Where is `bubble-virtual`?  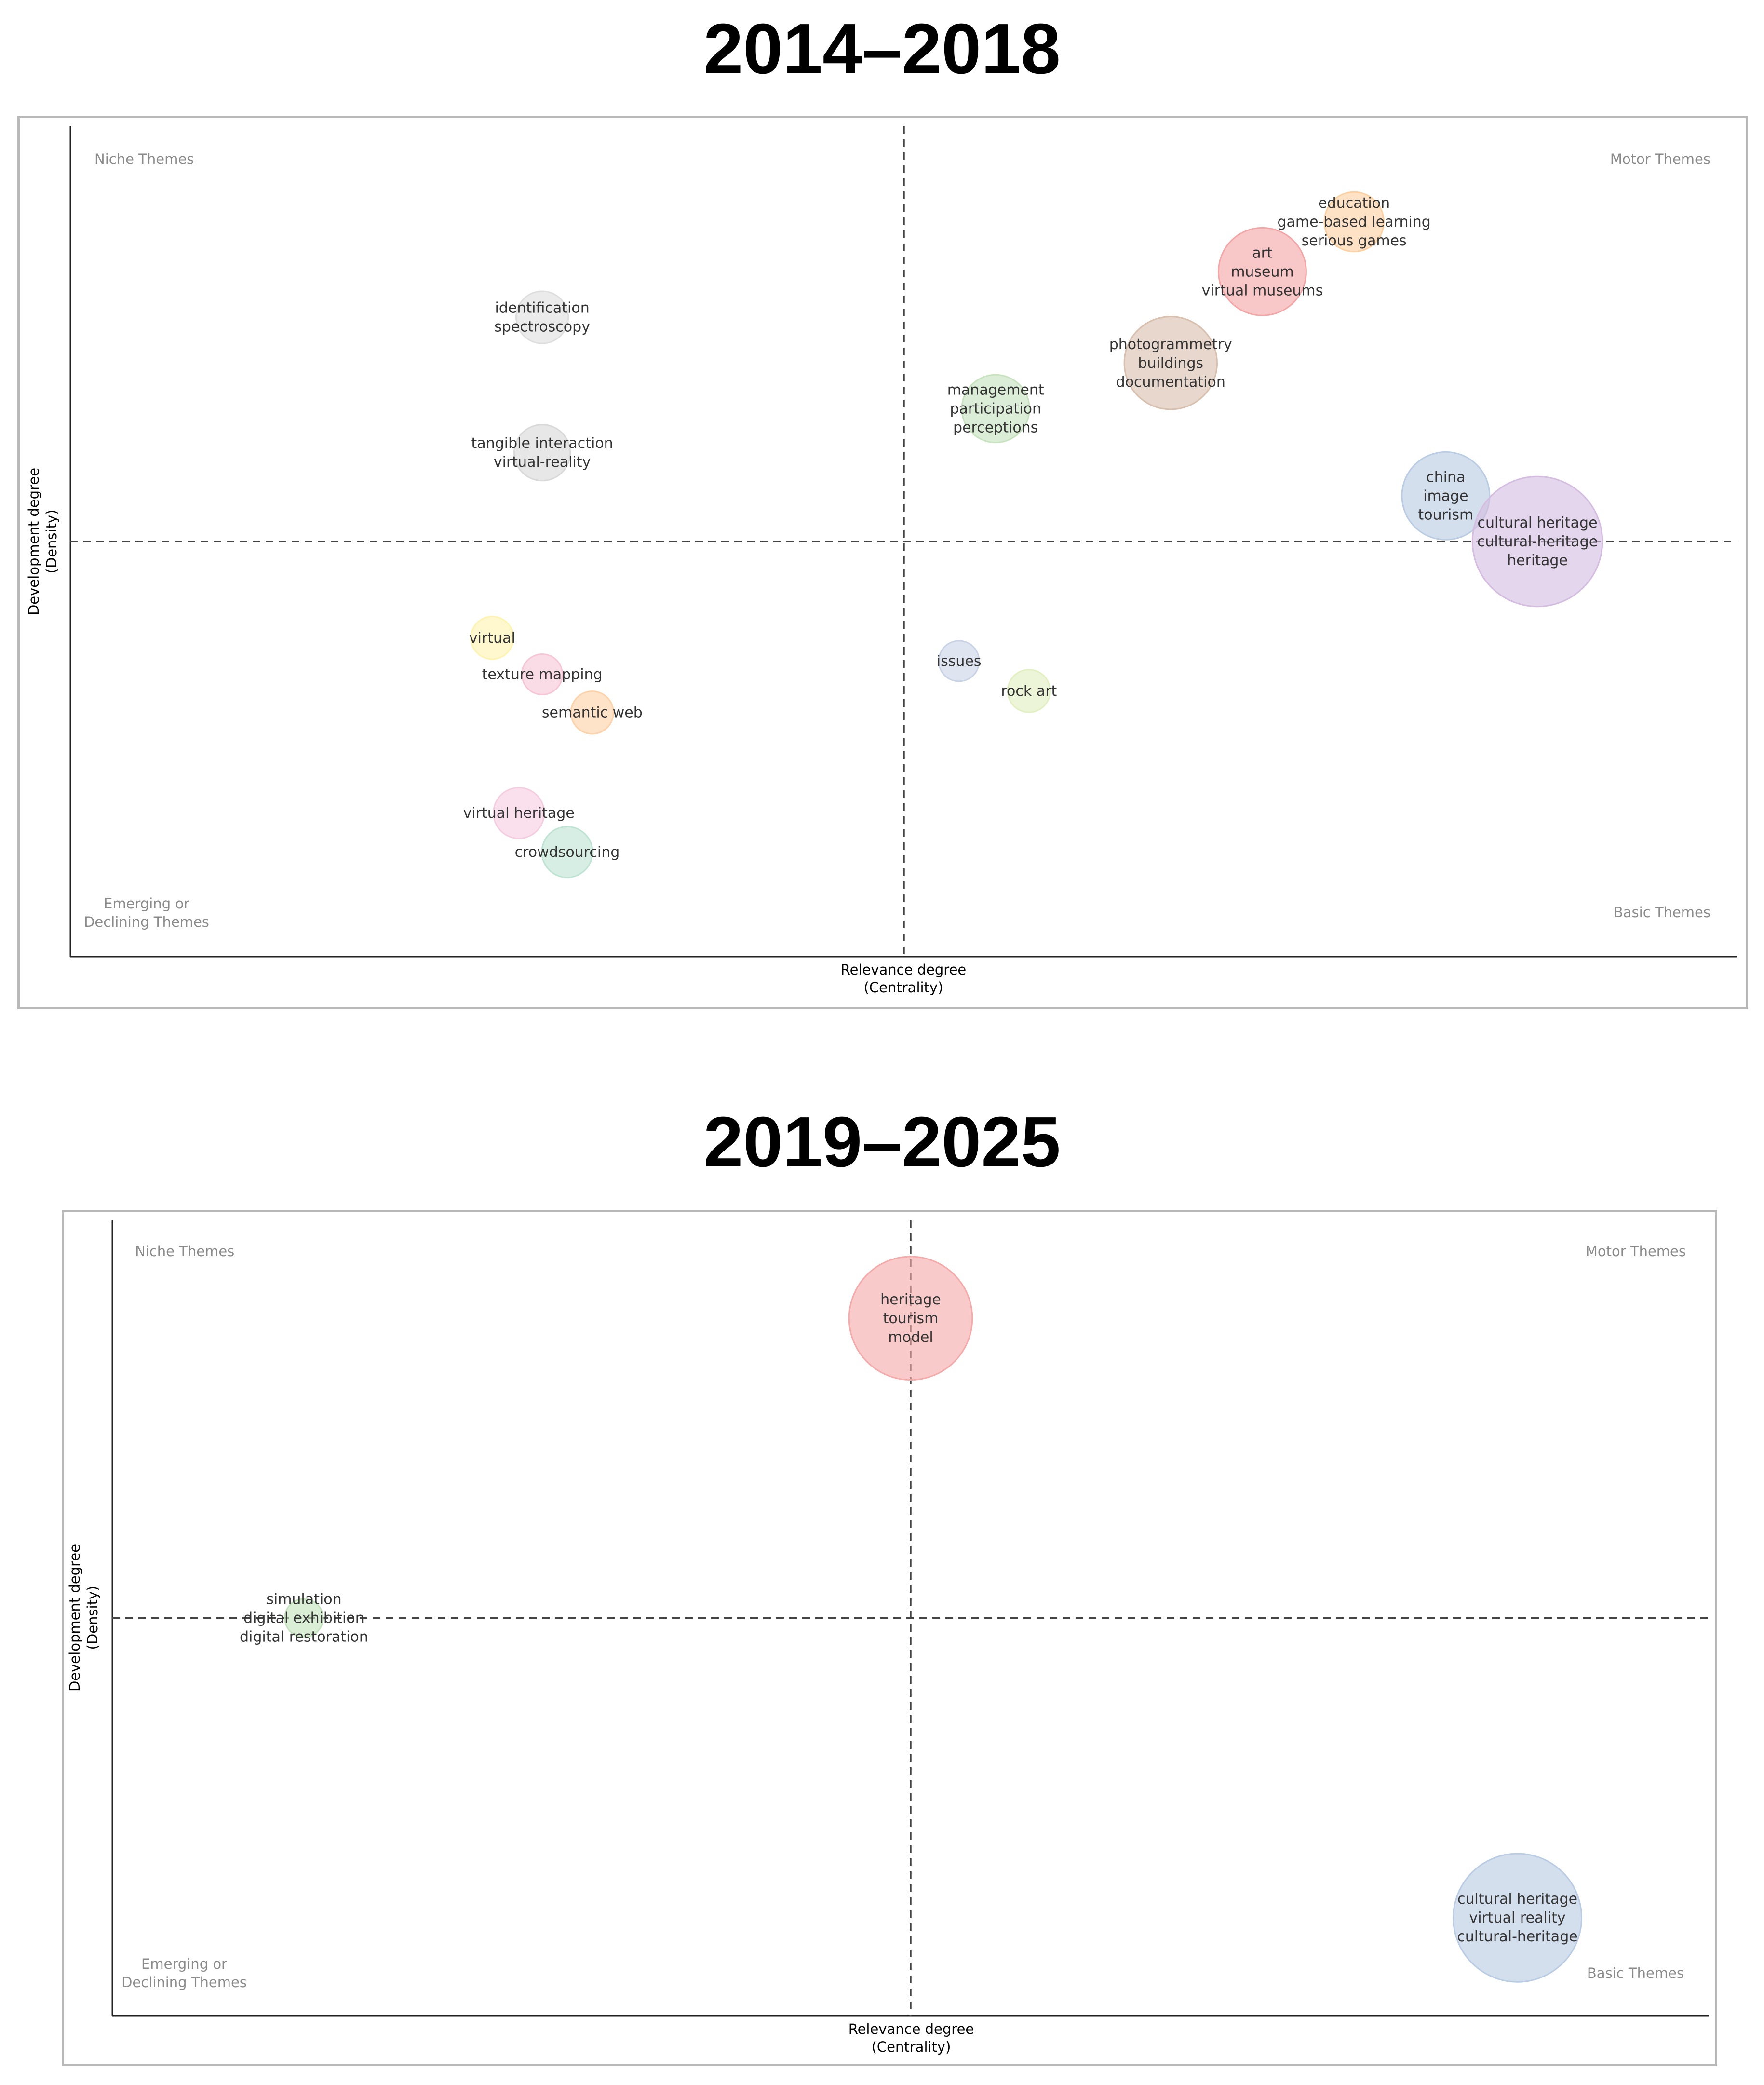
bubble-virtual is located at coordinates (492, 638).